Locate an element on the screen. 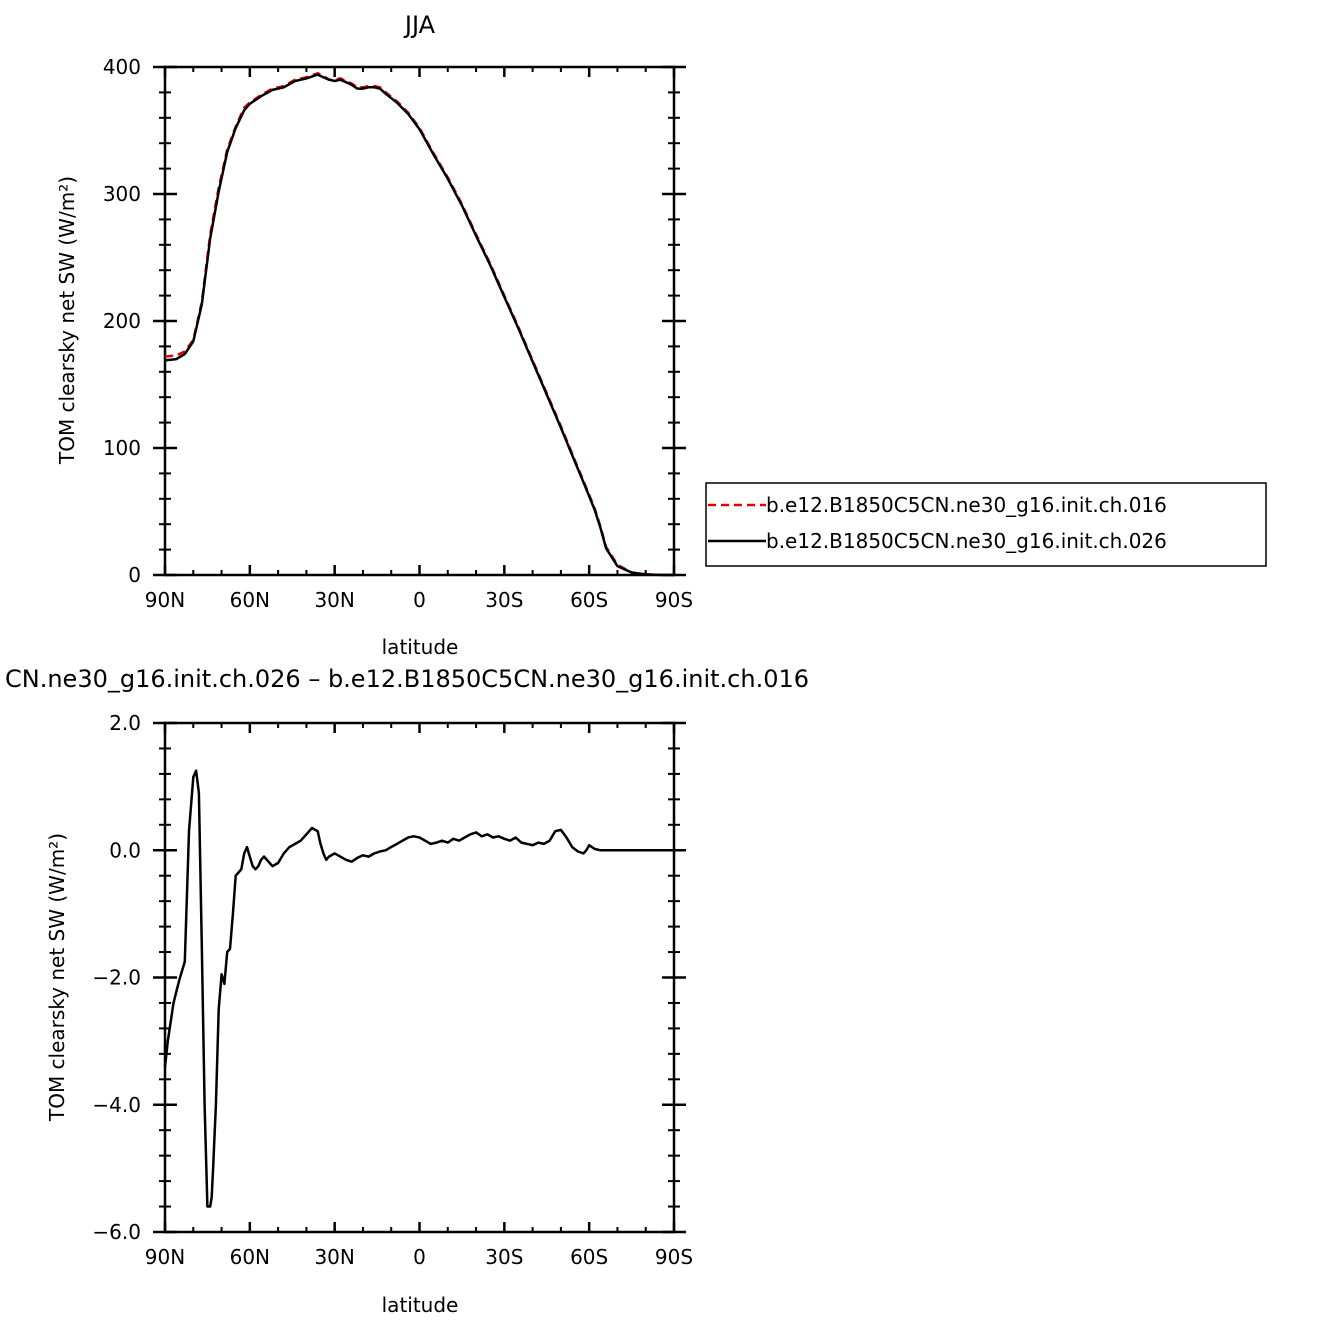  top-y-axis-label: TOM clearsky net SW (W/m²) is located at coordinates (67, 320).